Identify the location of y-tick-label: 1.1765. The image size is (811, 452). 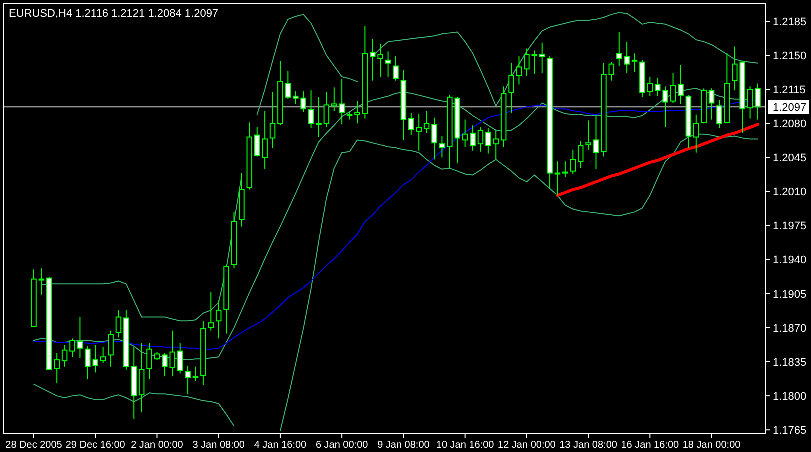
(790, 430).